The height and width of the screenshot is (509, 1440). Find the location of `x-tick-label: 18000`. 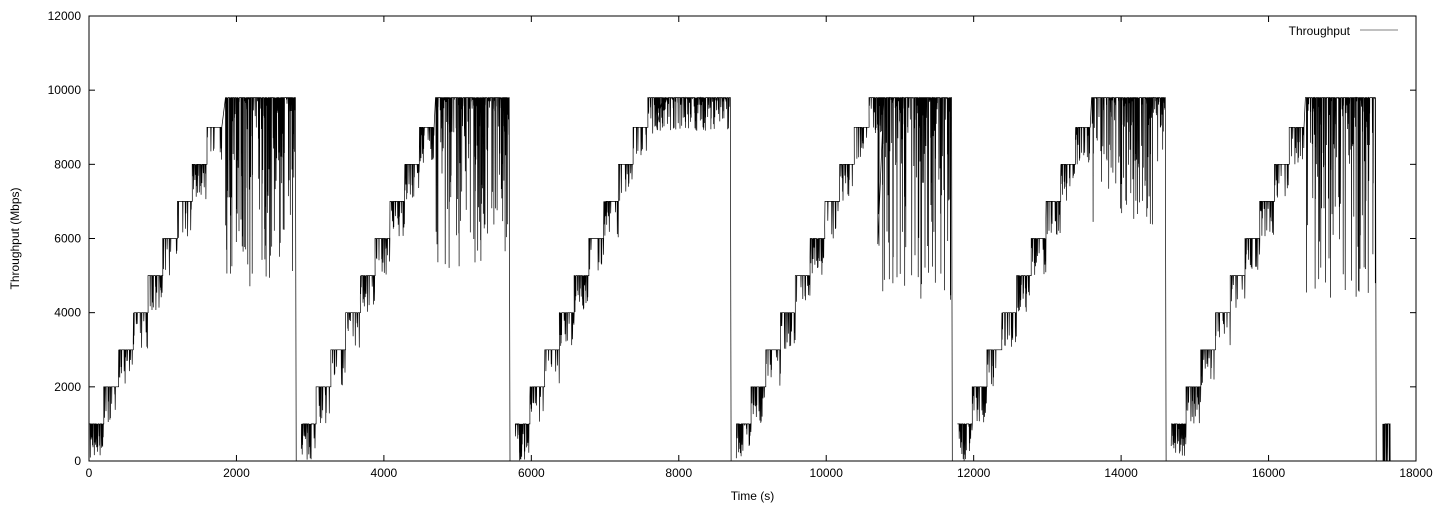

x-tick-label: 18000 is located at coordinates (1416, 473).